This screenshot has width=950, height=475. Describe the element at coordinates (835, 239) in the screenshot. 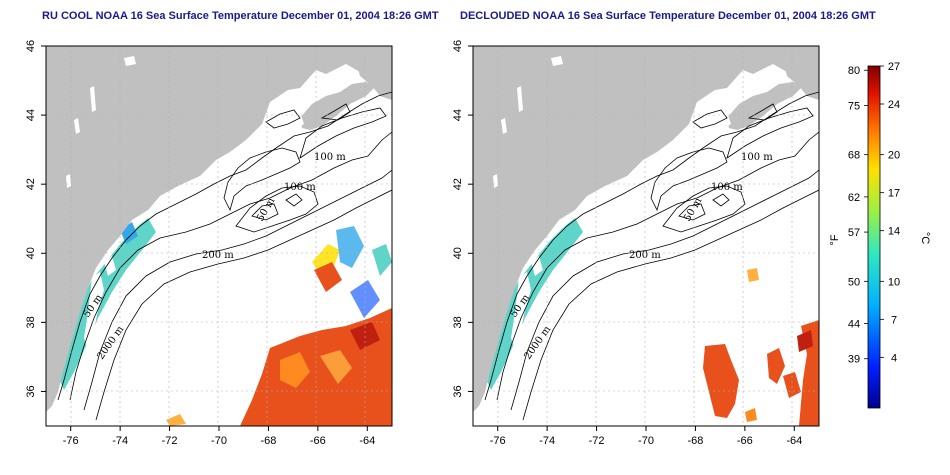

I see `colorbar-fahrenheit-label: °F` at that location.